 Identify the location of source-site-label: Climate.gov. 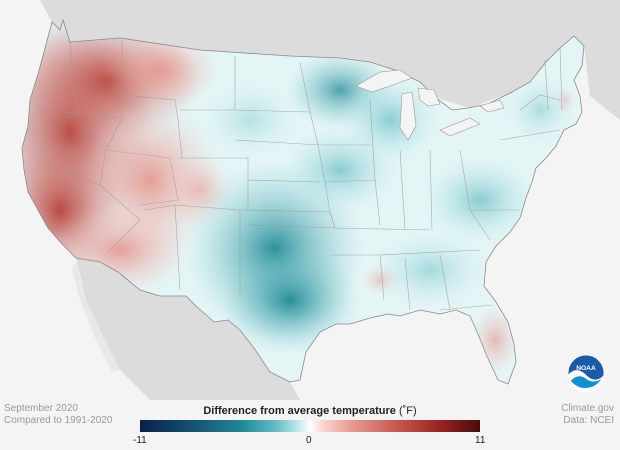
(587, 408).